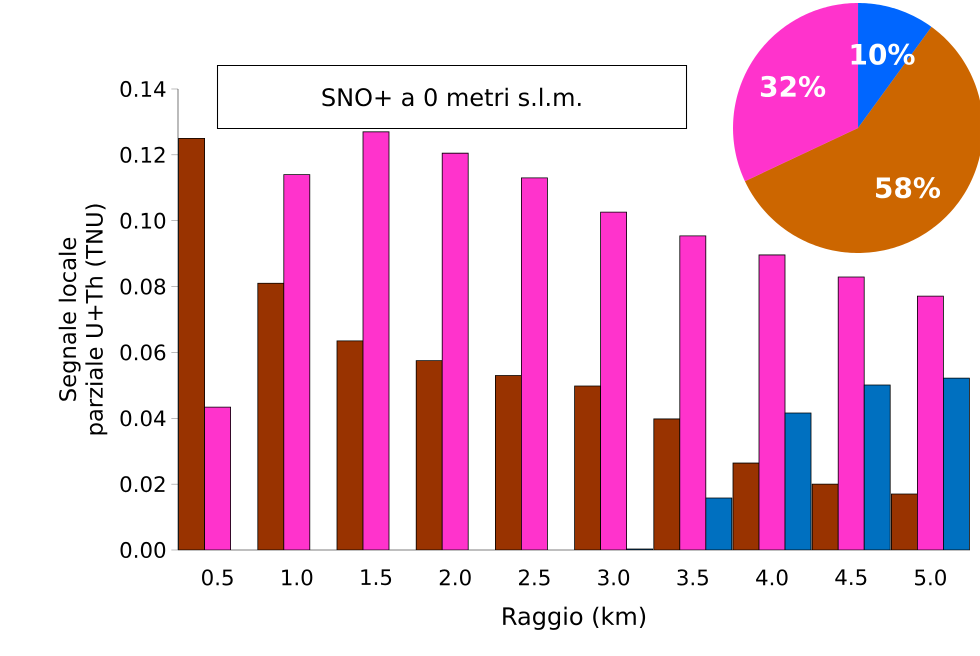 This screenshot has height=656, width=980. I want to click on x-tick-label: 1.0, so click(297, 577).